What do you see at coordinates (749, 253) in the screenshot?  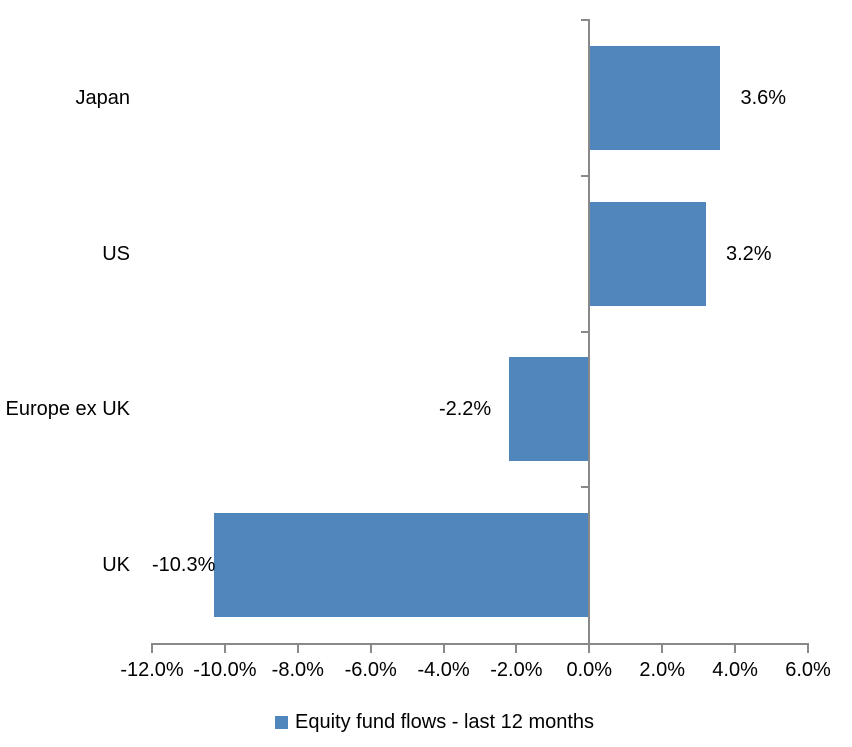 I see `value-label: 3.2%` at bounding box center [749, 253].